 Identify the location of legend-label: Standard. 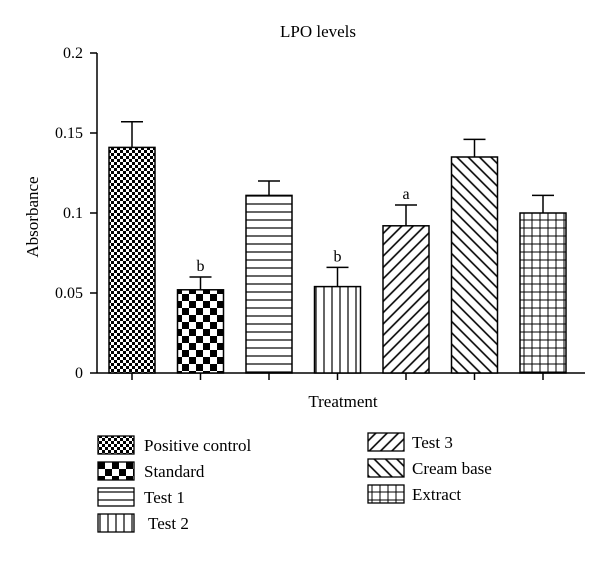
(174, 471).